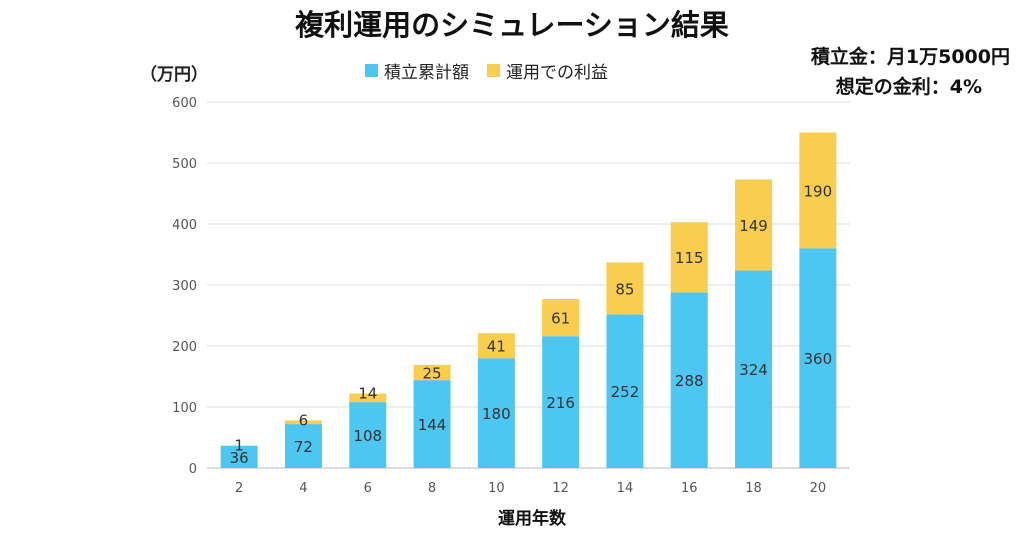  What do you see at coordinates (532, 519) in the screenshot?
I see `x-axis-label: 運用年数` at bounding box center [532, 519].